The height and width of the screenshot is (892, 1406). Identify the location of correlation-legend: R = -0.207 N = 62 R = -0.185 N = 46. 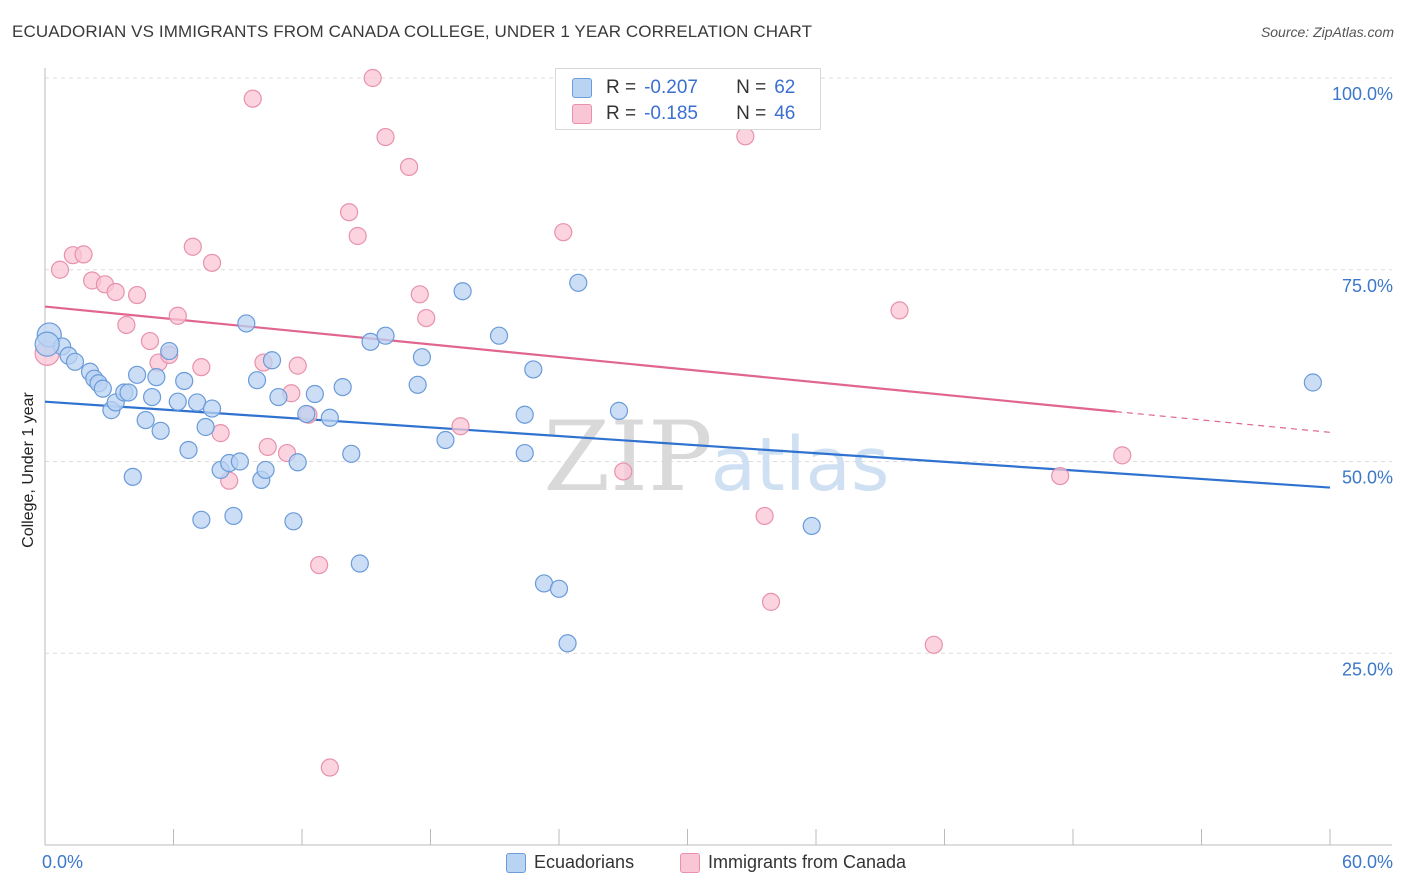
(688, 99).